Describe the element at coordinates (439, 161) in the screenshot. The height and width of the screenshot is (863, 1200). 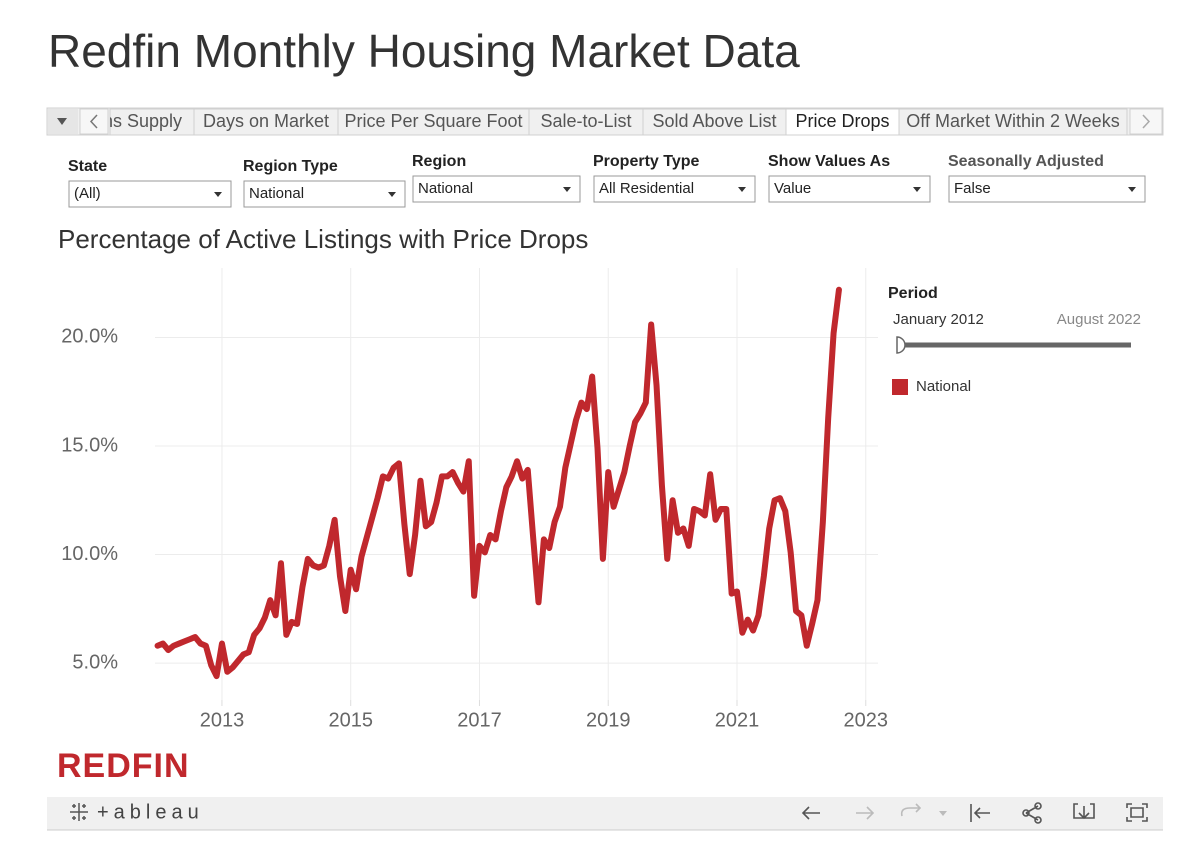
I see `filter-label: Region` at that location.